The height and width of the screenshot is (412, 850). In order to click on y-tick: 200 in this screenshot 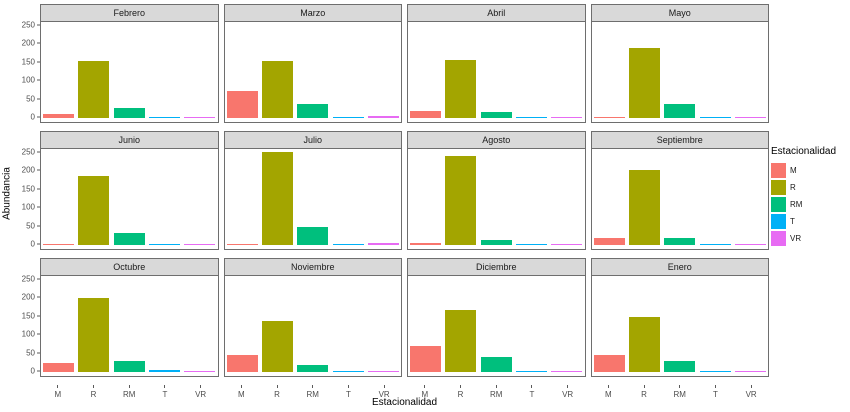, I will do `click(31, 297)`.